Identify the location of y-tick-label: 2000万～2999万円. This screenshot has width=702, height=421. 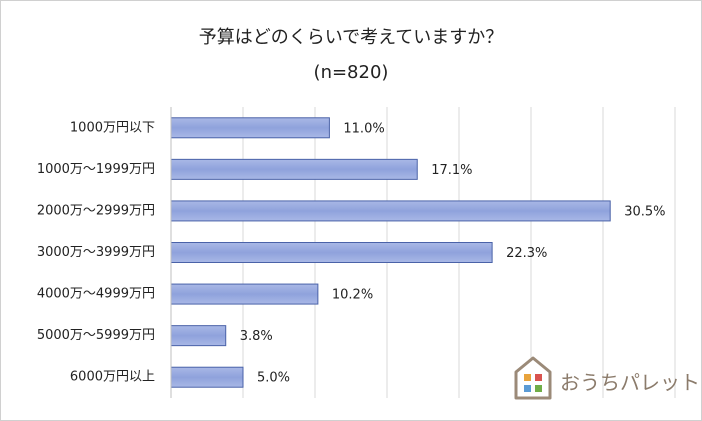
(96, 210).